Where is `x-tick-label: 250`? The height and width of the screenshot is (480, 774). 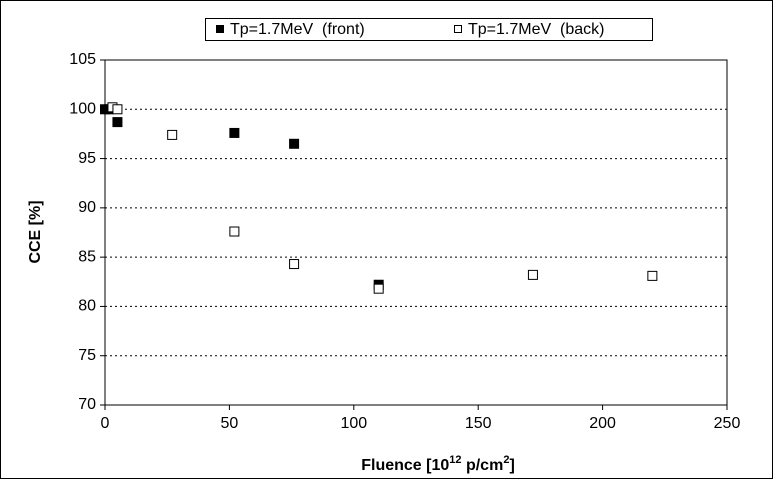
x-tick-label: 250 is located at coordinates (727, 423).